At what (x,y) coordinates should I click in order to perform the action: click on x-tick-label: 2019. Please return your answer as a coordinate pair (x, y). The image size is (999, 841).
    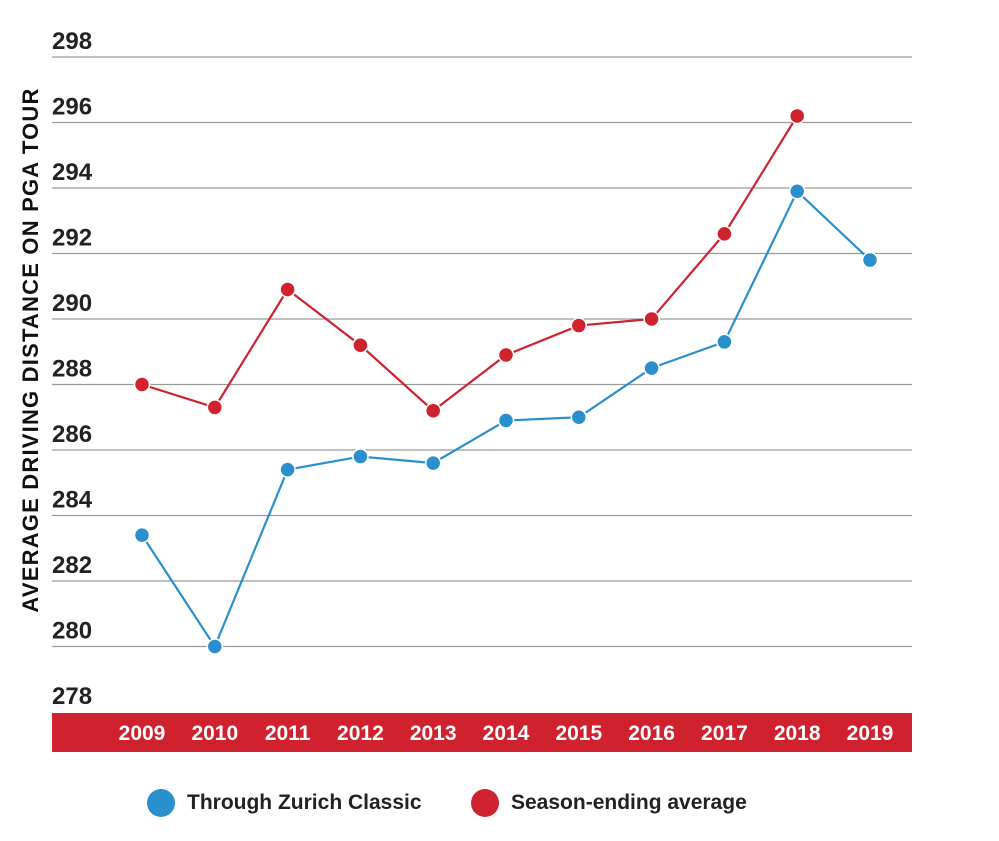
    Looking at the image, I should click on (870, 733).